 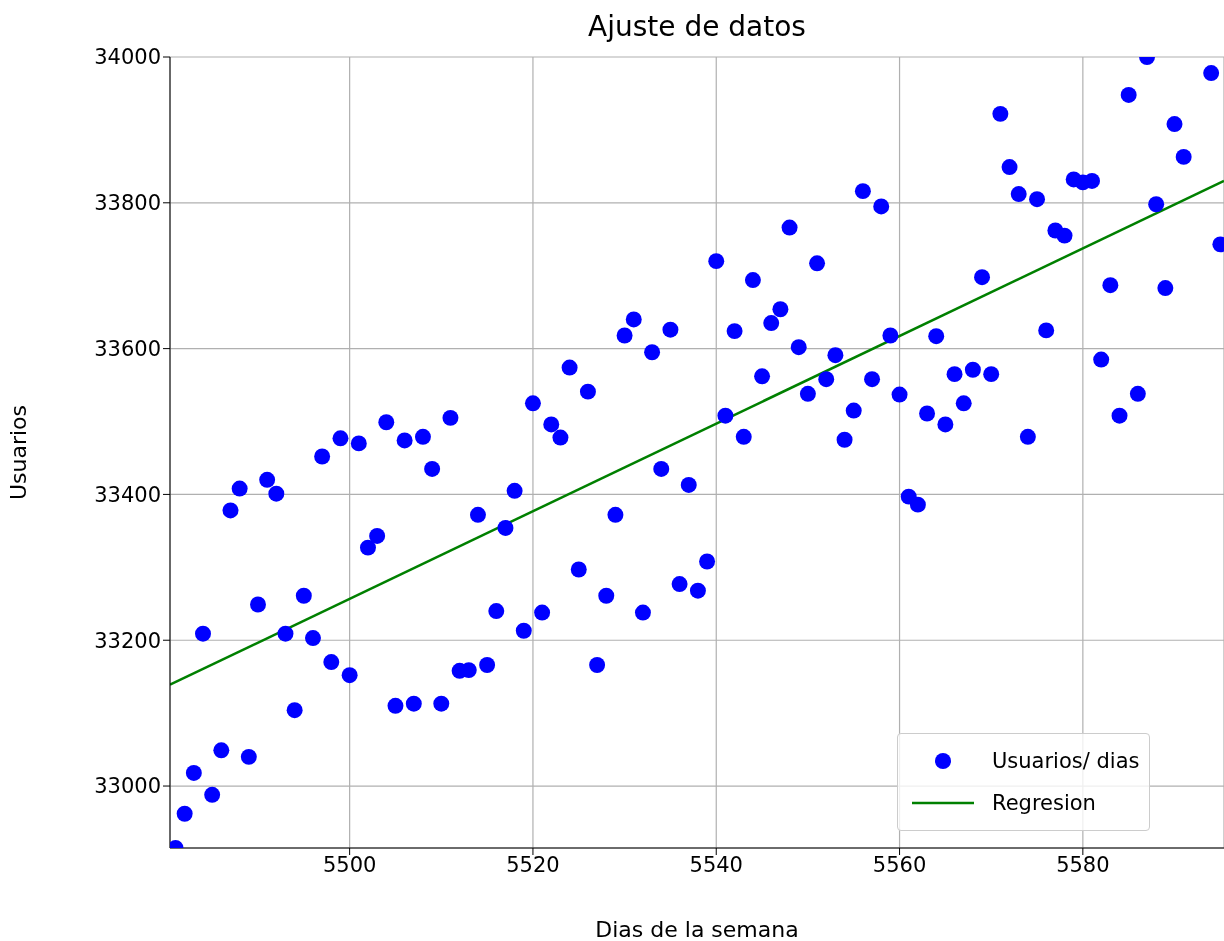 I want to click on legend-label: Usuarios/ dias, so click(x=1066, y=761).